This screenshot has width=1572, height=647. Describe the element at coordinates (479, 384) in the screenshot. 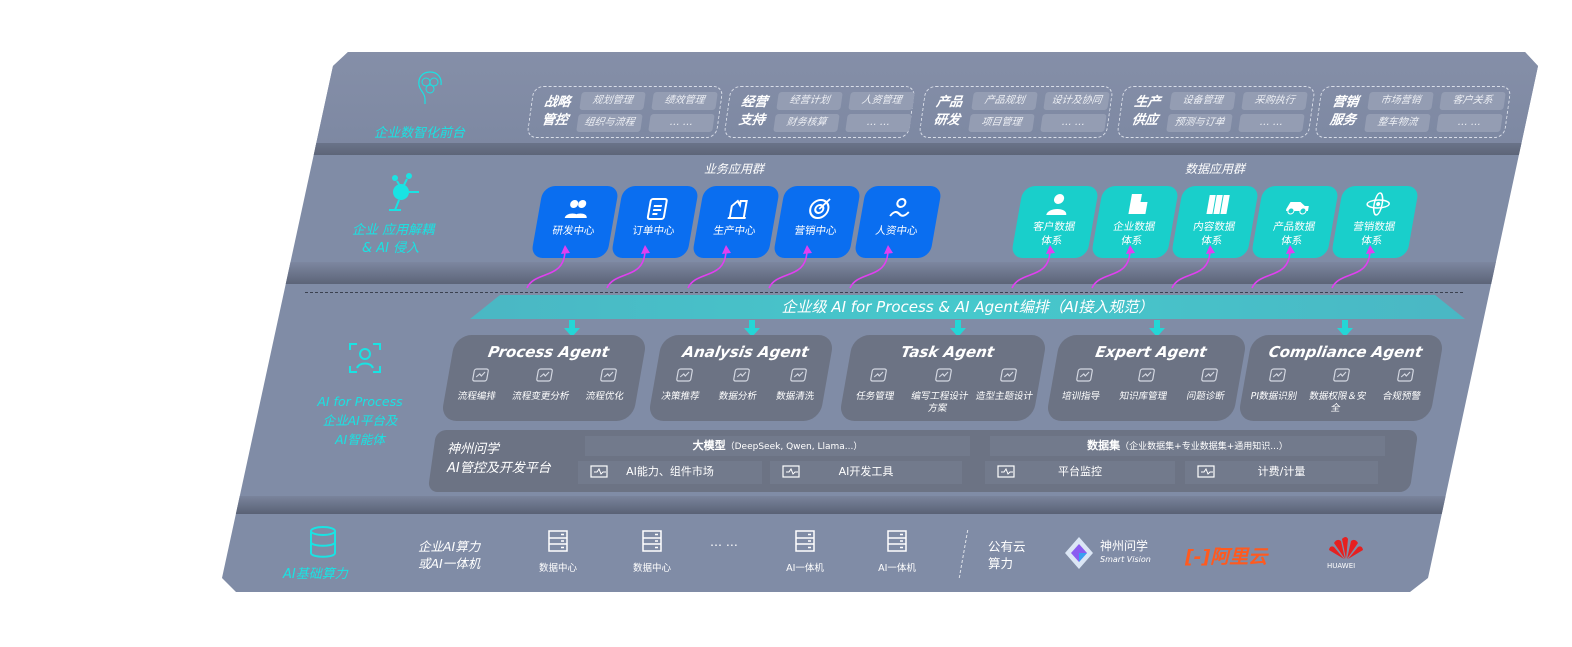

I see `agent-tool: 流程编排` at that location.